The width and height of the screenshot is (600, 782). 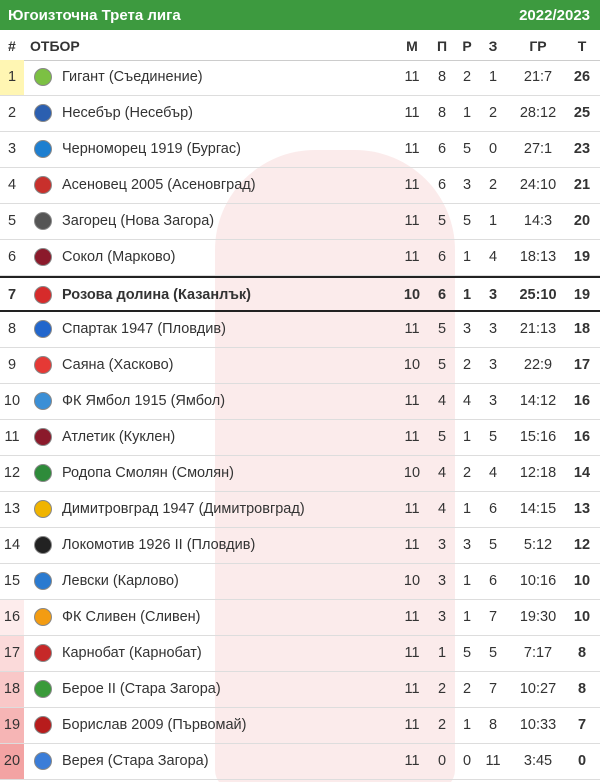 I want to click on stat: 14:12, so click(x=538, y=401).